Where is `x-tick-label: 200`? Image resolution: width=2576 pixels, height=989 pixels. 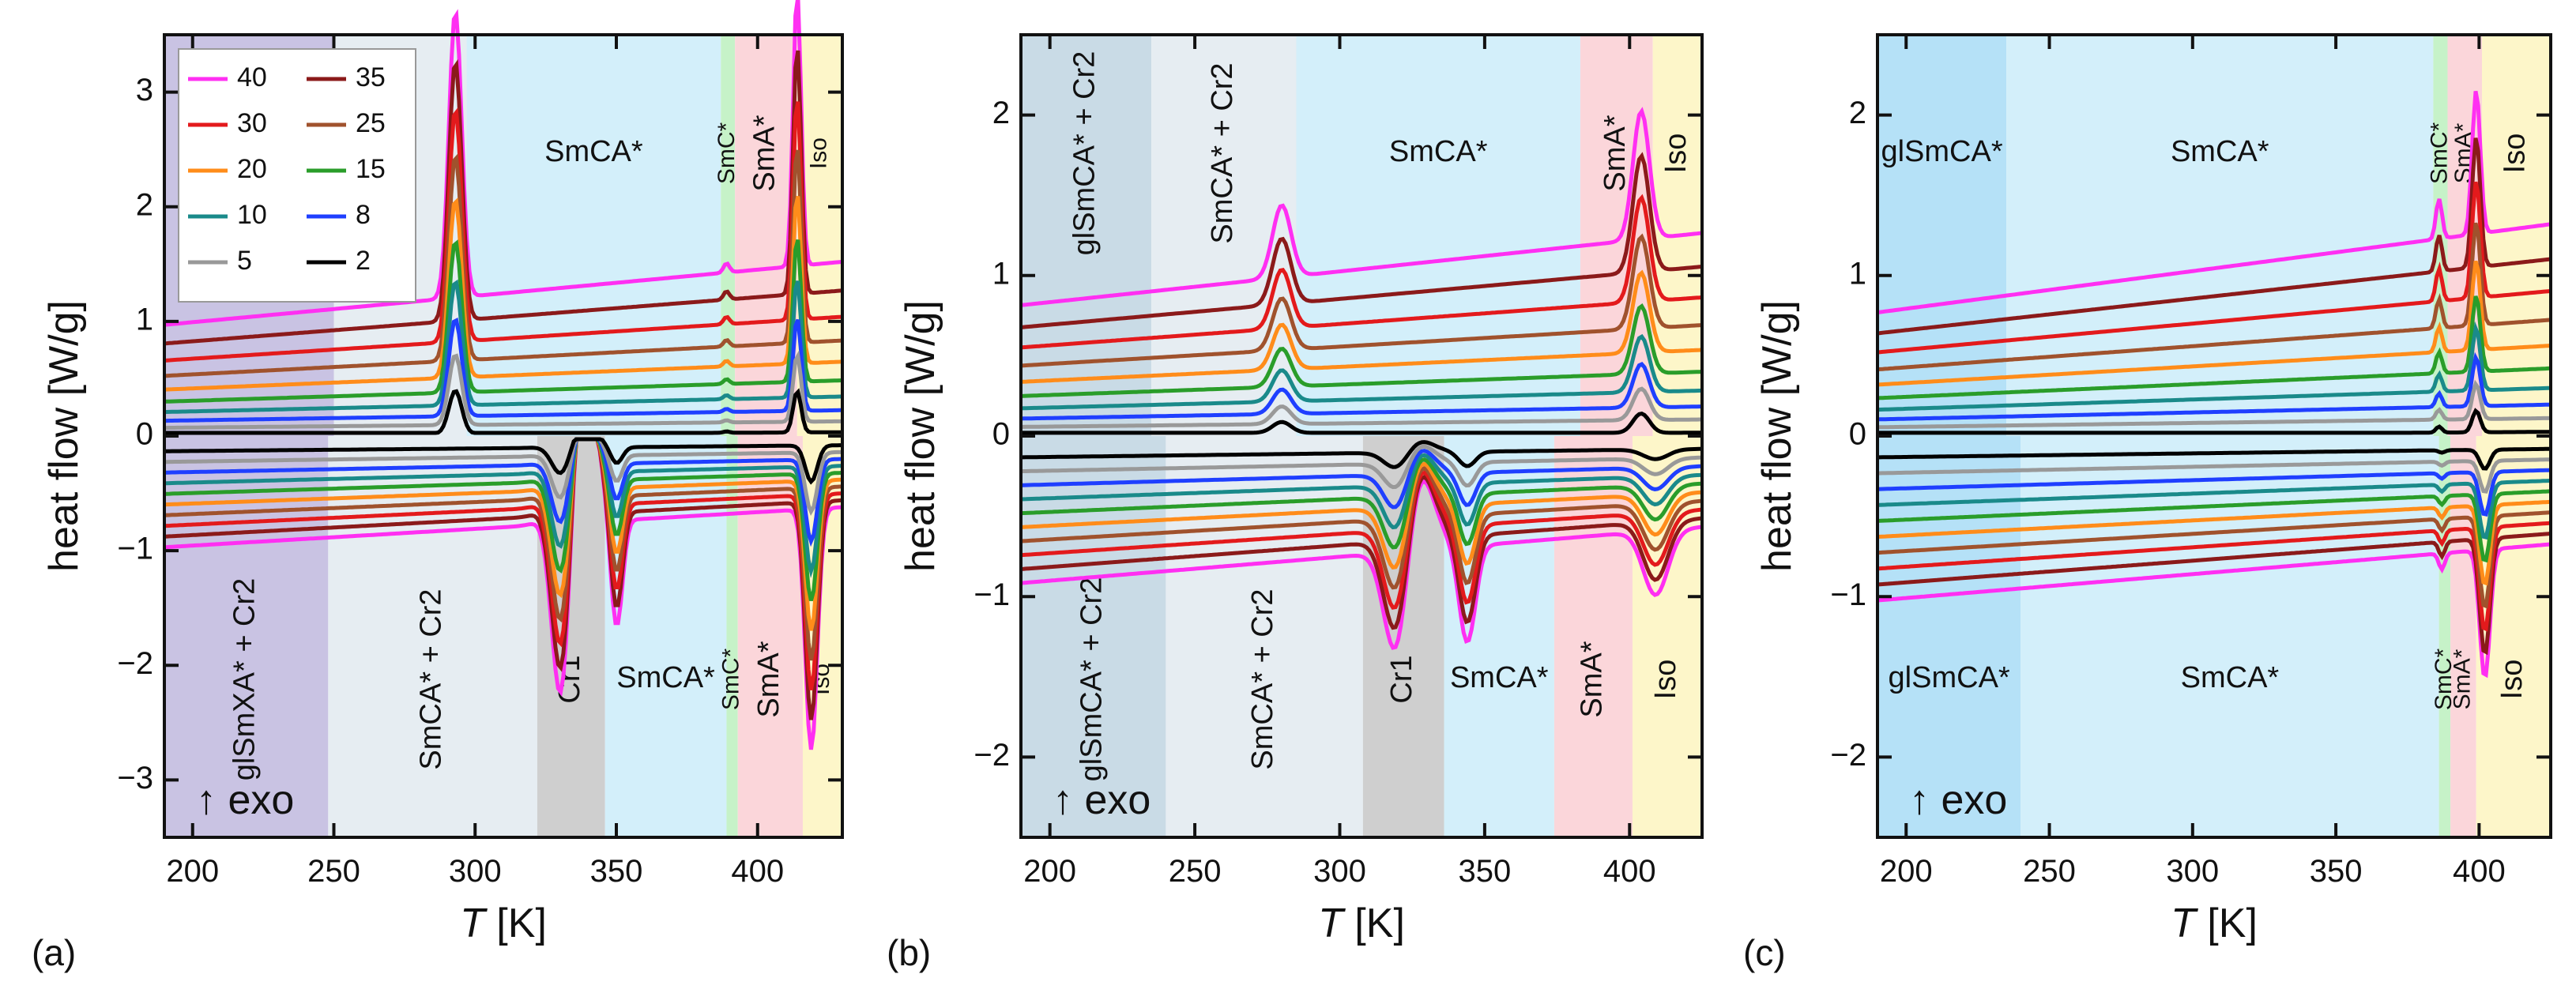
x-tick-label: 200 is located at coordinates (1049, 872).